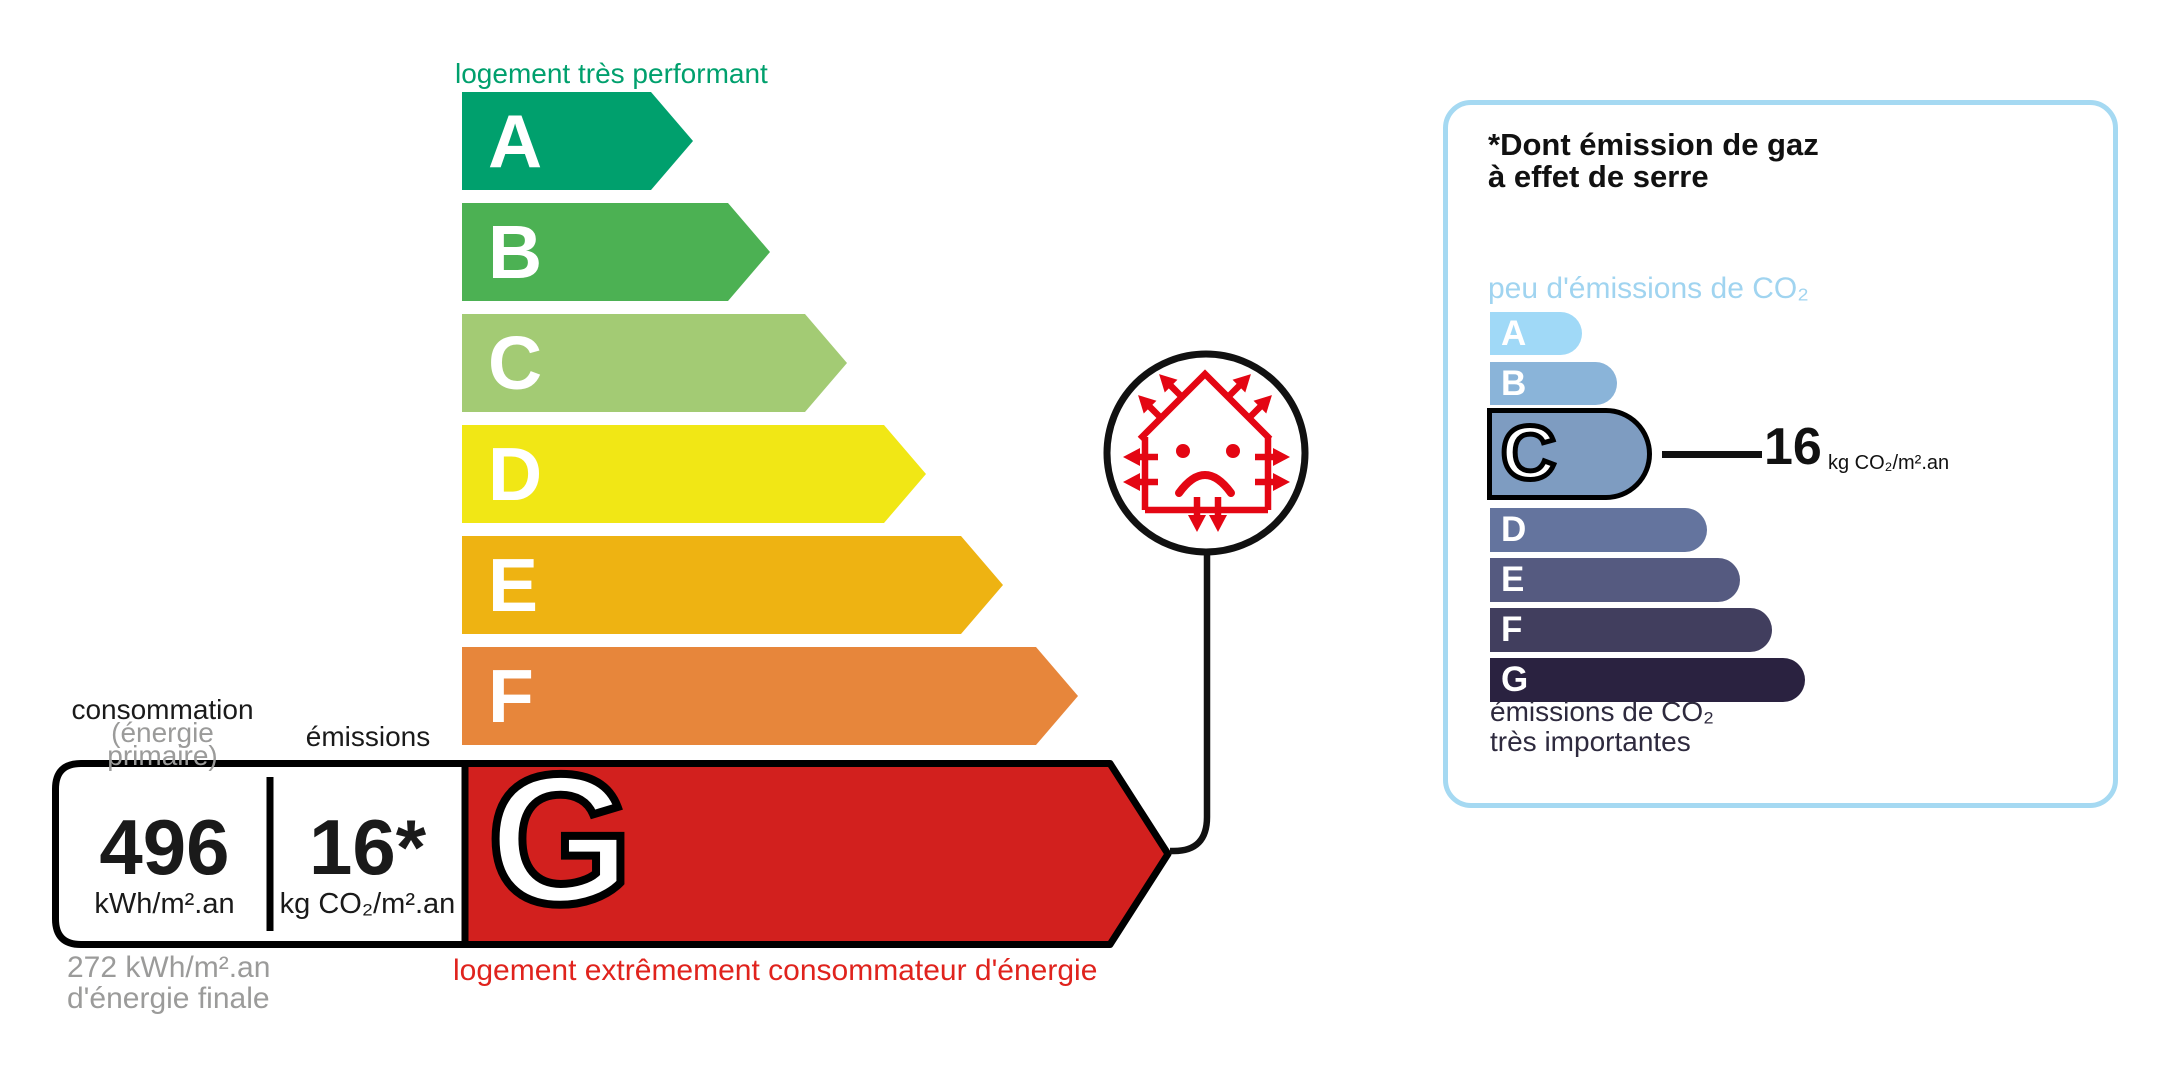 The height and width of the screenshot is (1079, 2169). I want to click on energy-class-bar-E: E, so click(732, 585).